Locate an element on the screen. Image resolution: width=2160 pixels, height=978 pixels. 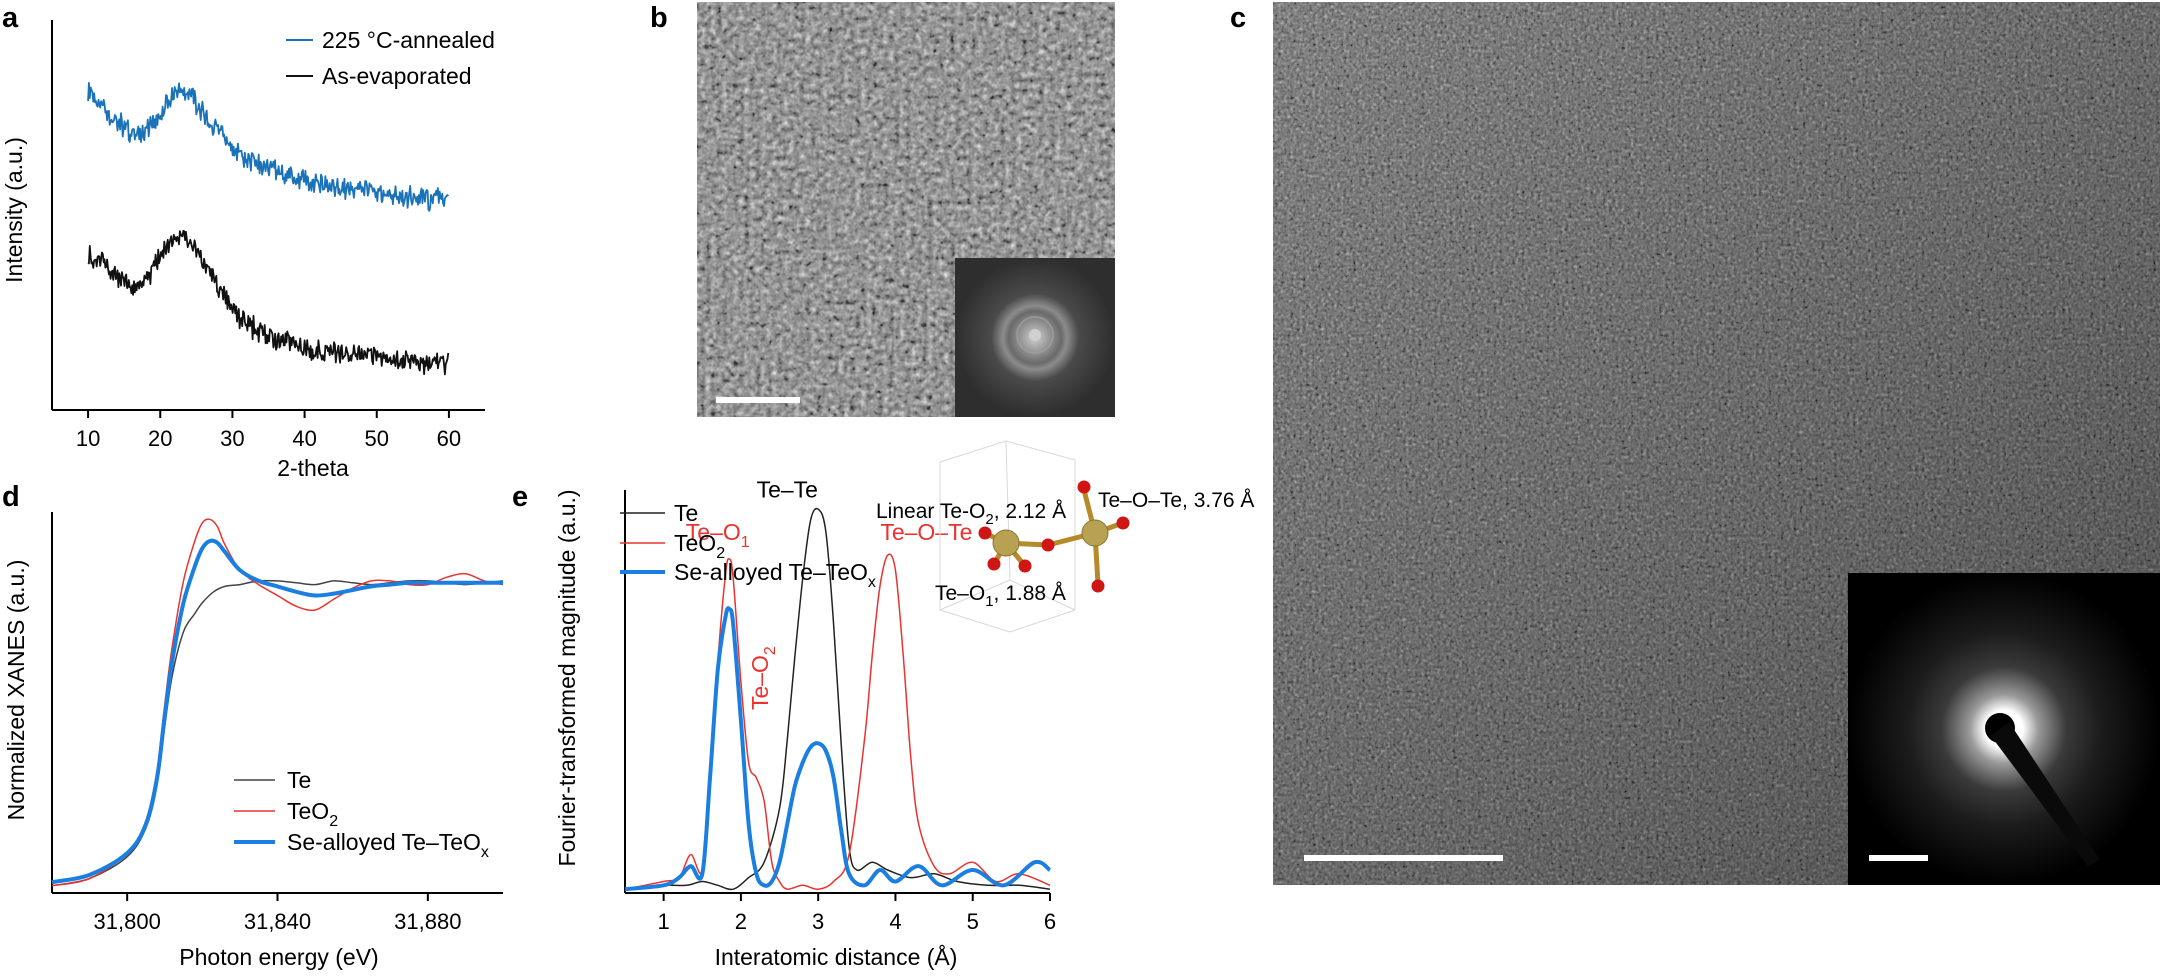
chart-e-axes is located at coordinates (837, 692).